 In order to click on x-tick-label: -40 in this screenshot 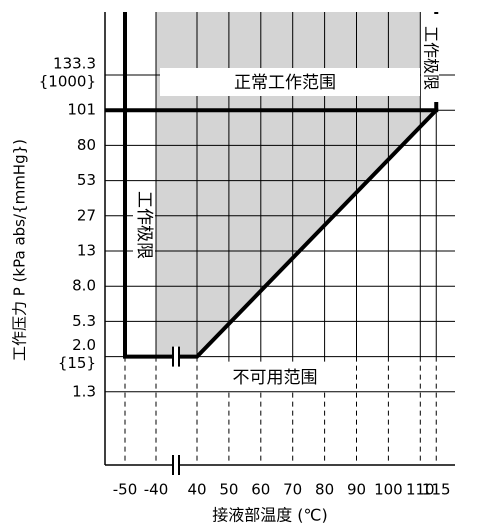, I will do `click(156, 490)`.